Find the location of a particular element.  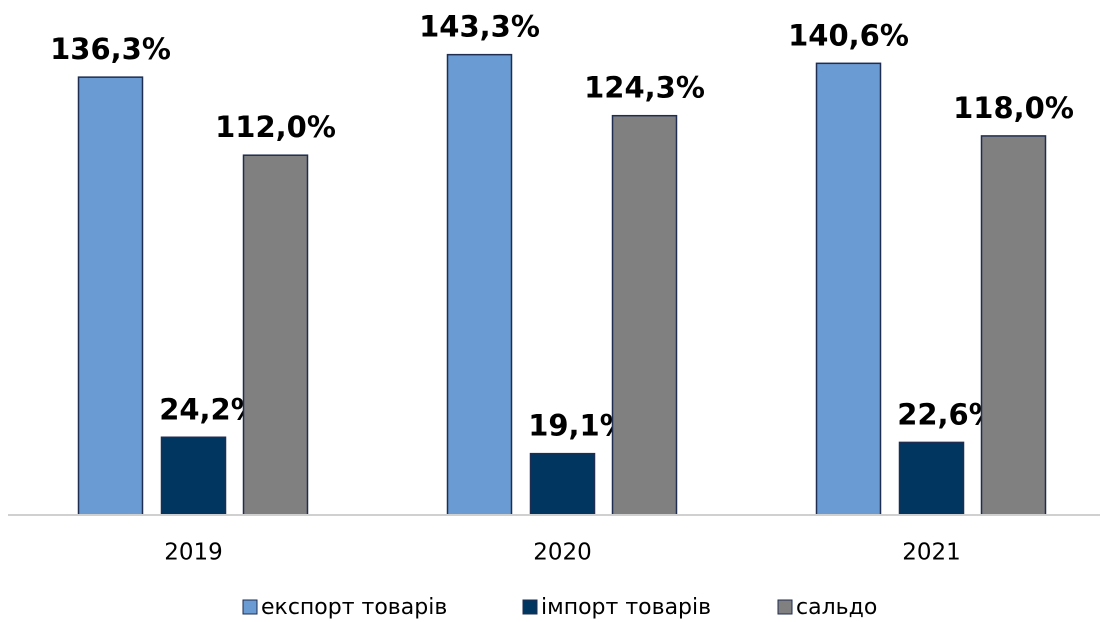

x-tick-label: 2021 is located at coordinates (931, 553).